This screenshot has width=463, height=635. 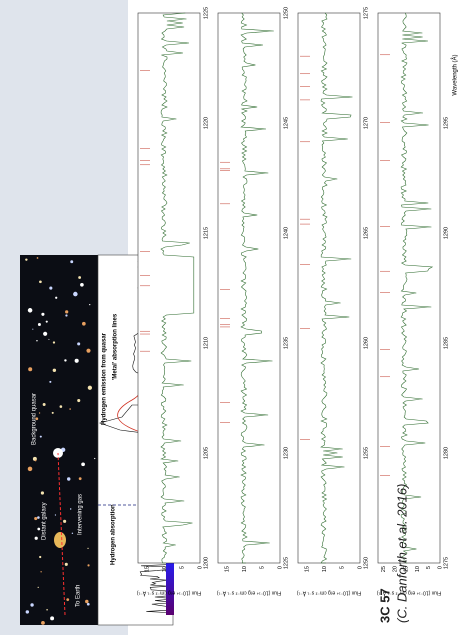 I want to click on x-tick-label: 1280, so click(x=446, y=453).